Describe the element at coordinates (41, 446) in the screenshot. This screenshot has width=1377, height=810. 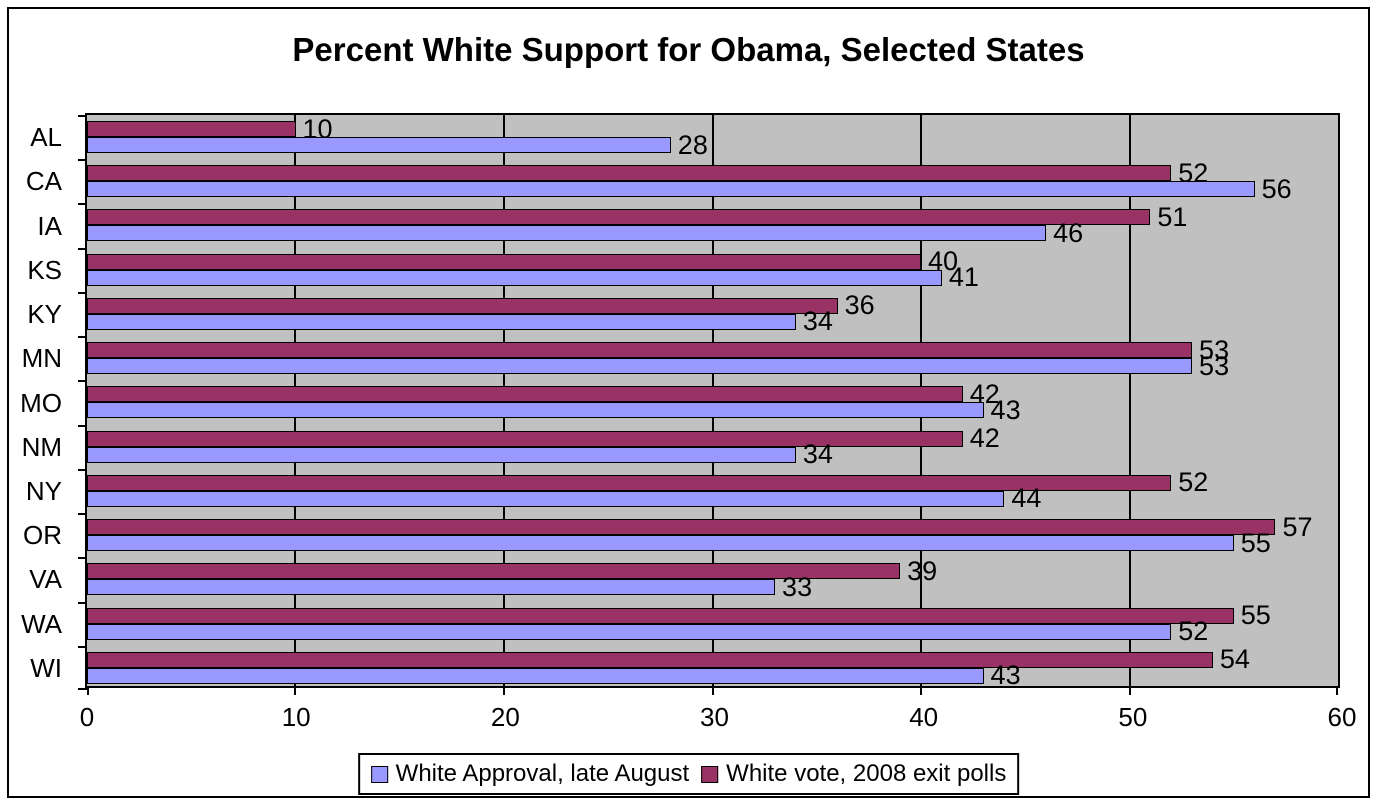
I see `category-label-nm: NM` at that location.